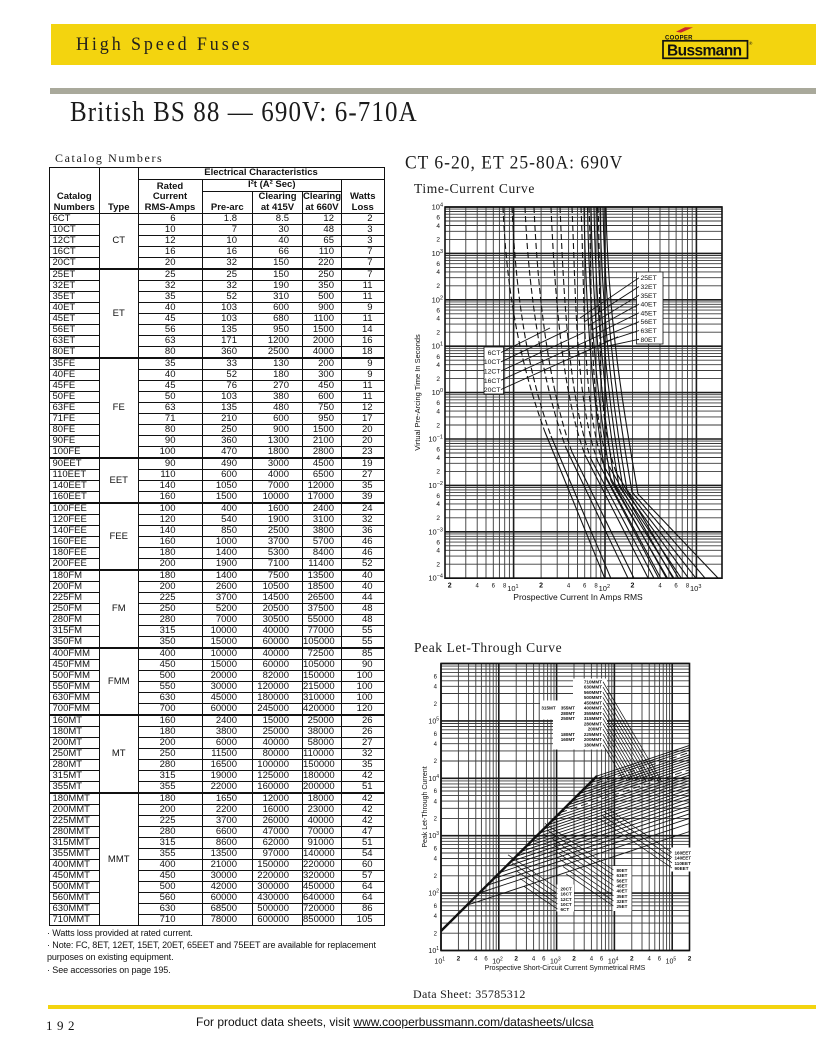 The height and width of the screenshot is (1056, 816). What do you see at coordinates (425, 806) in the screenshot?
I see `svg-text: Peak Let-Through Current` at bounding box center [425, 806].